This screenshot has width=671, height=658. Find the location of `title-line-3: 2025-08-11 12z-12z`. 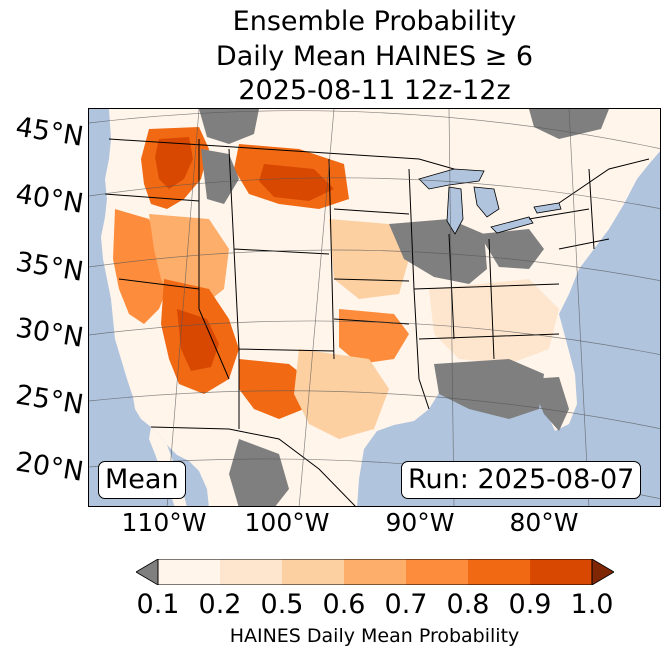

title-line-3: 2025-08-11 12z-12z is located at coordinates (374, 90).